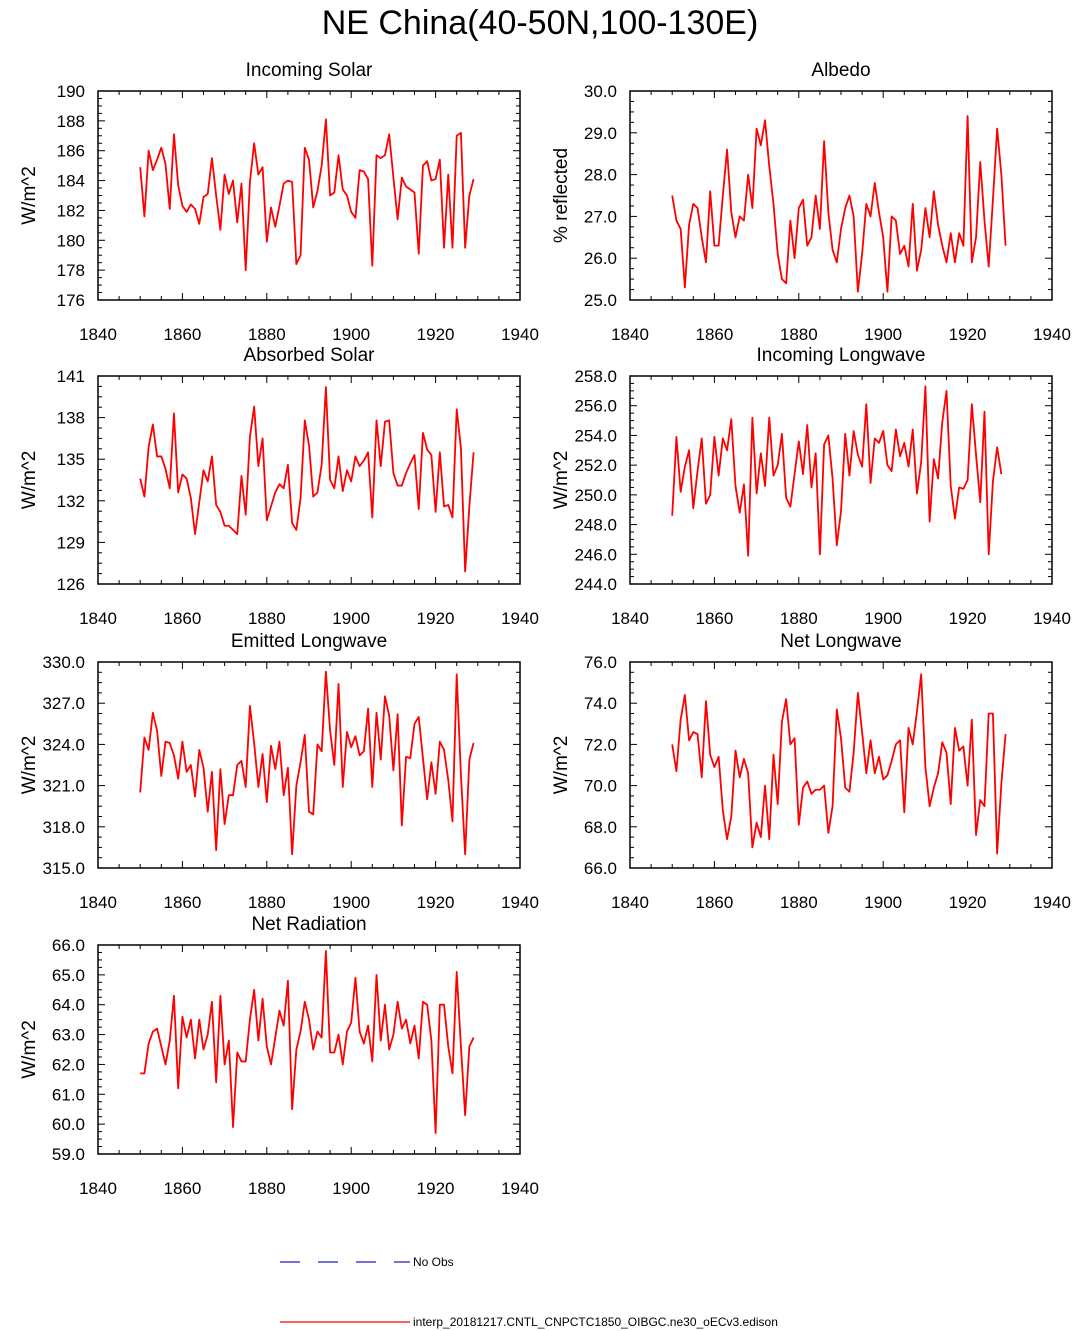 The image size is (1079, 1331). What do you see at coordinates (595, 554) in the screenshot?
I see `y-tick-label: 246.0` at bounding box center [595, 554].